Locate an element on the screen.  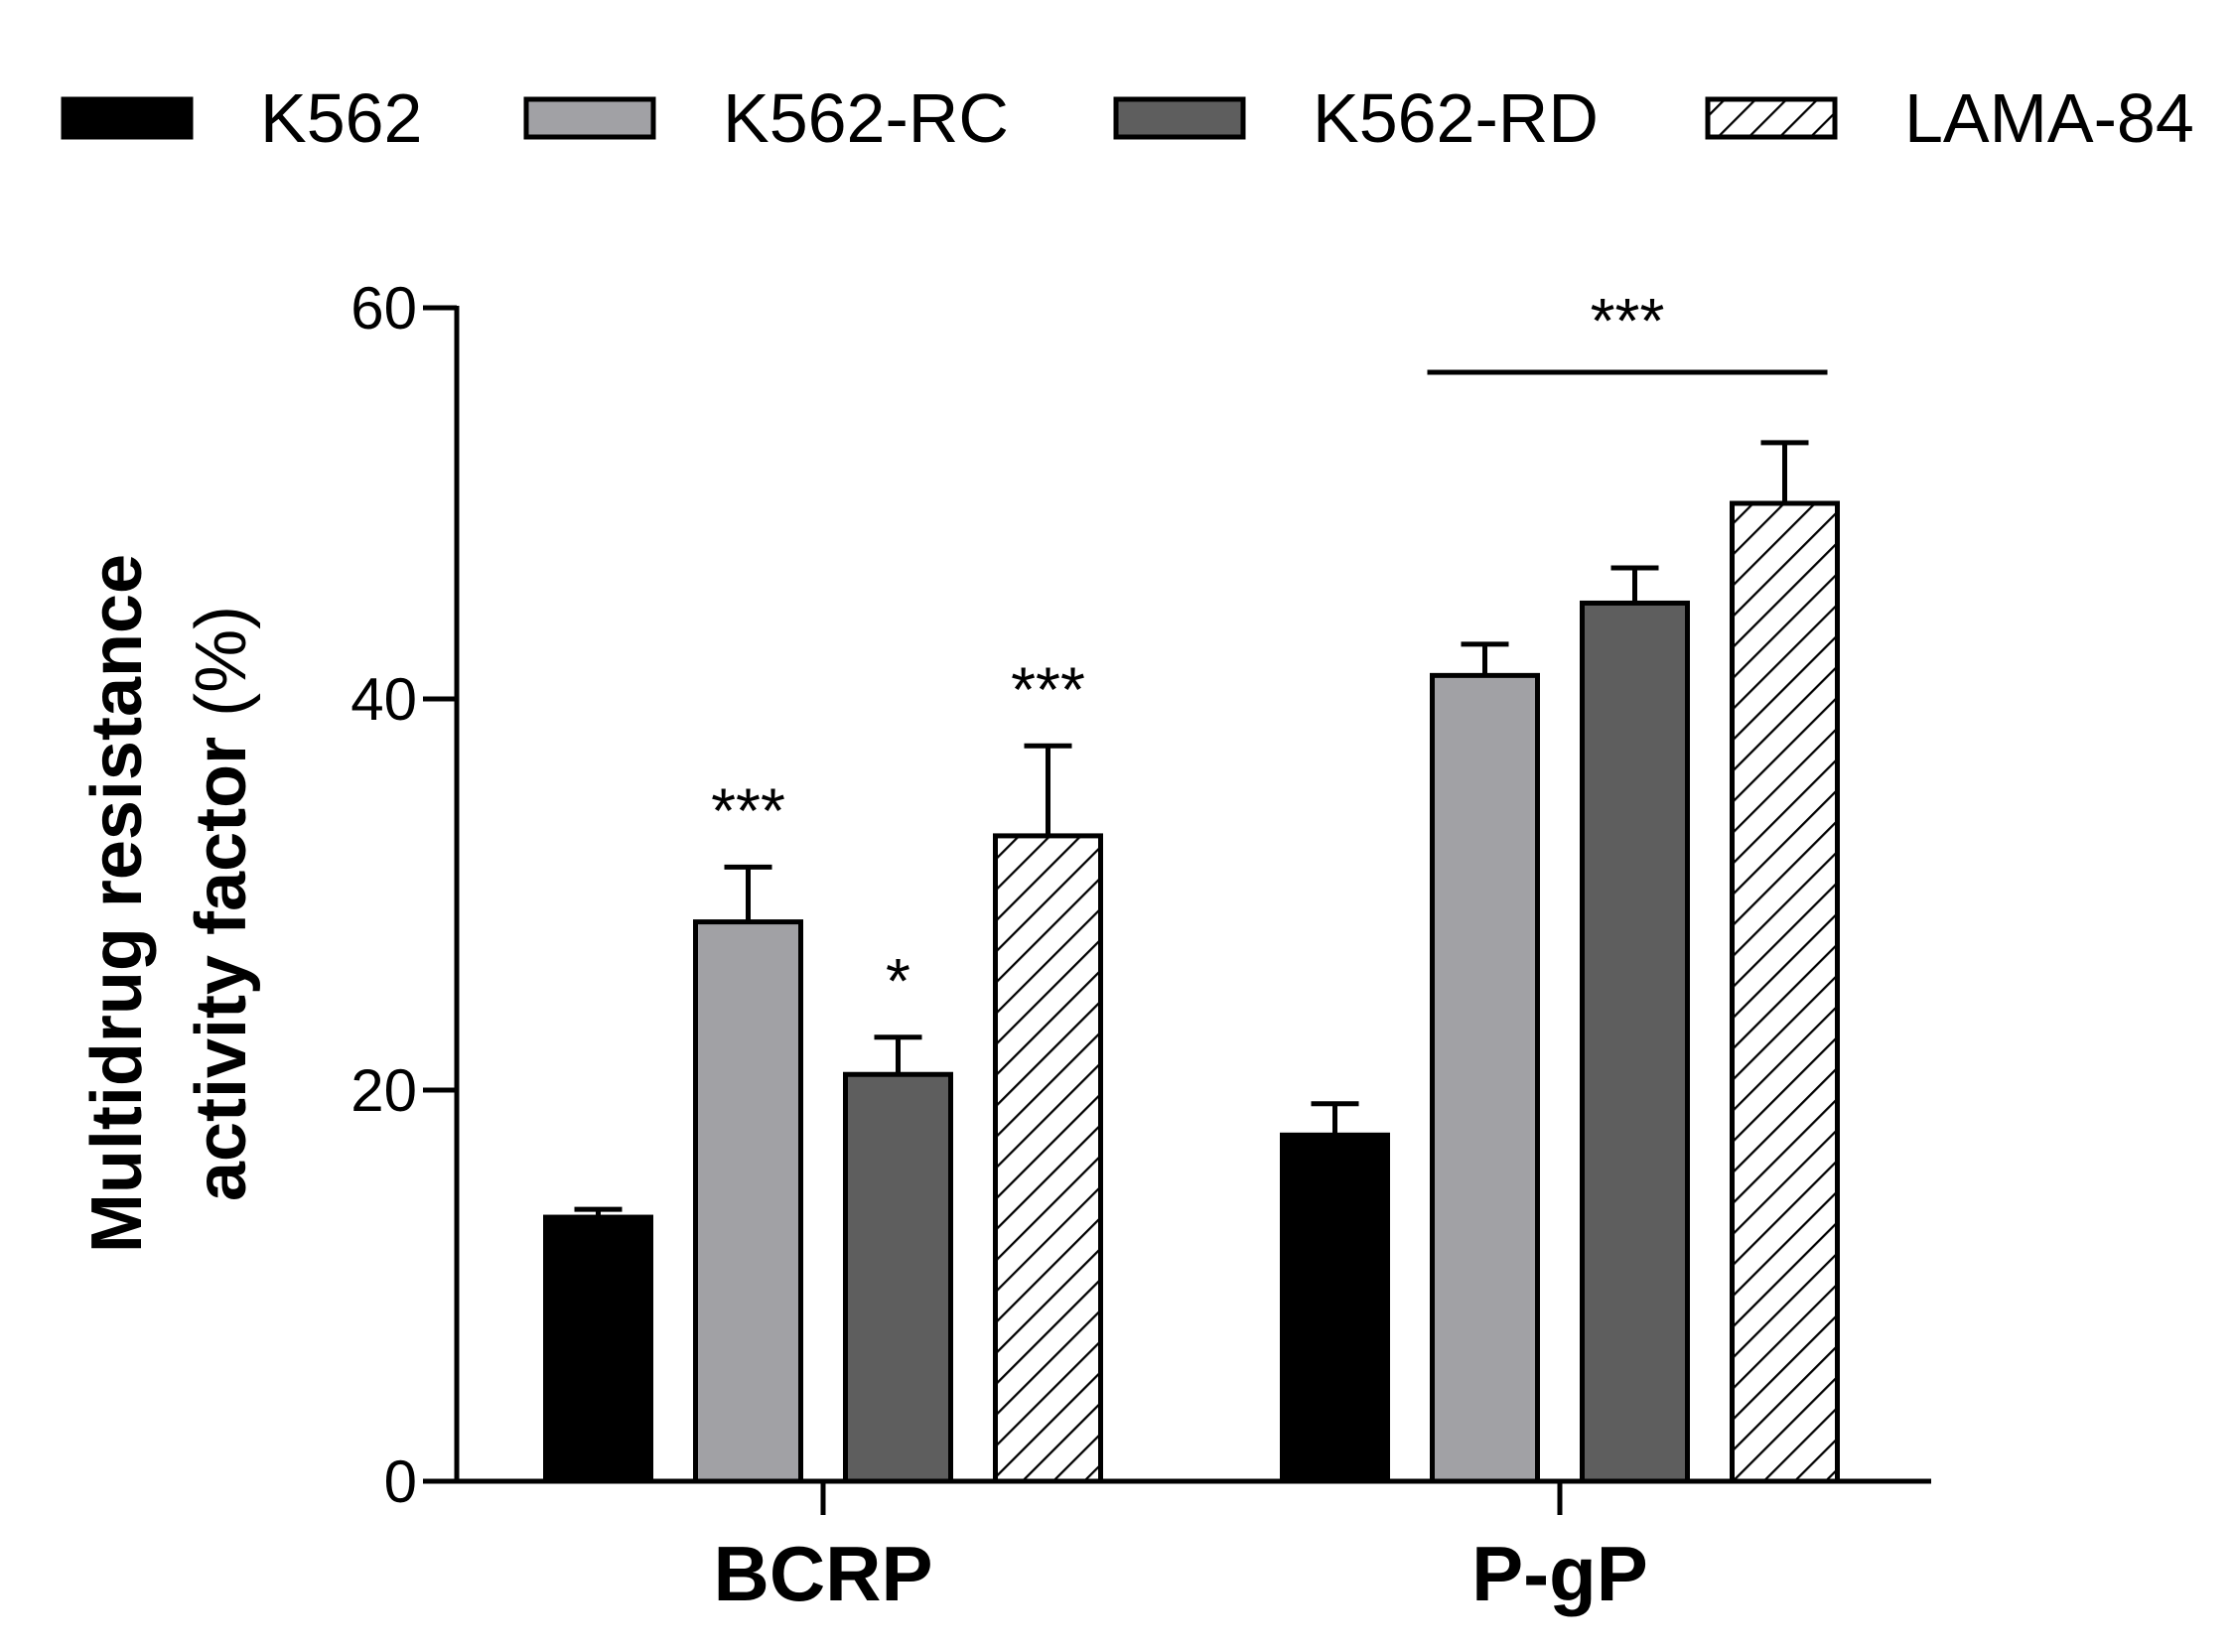
legend-label-k562-rd: K562-RD is located at coordinates (1456, 118).